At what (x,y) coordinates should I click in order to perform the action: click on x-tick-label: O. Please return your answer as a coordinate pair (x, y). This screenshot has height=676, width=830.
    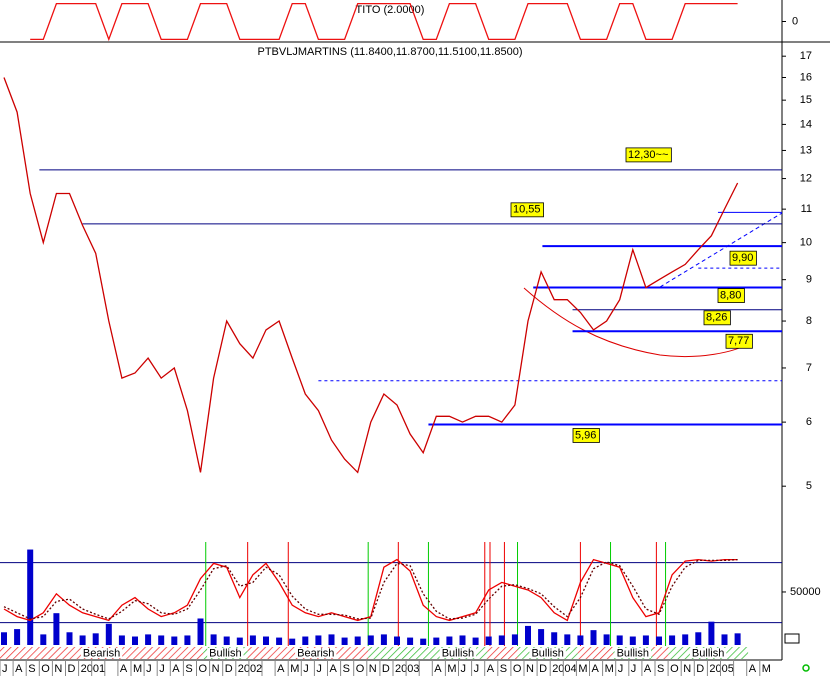
    Looking at the image, I should click on (517, 669).